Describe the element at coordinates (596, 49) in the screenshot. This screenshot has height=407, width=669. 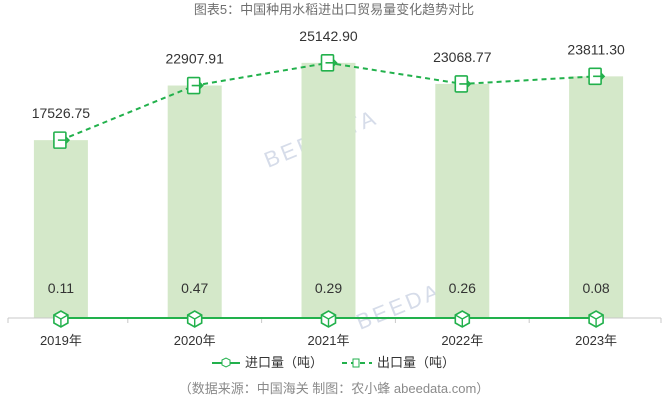
I see `export-value-label-4: 23811.30` at that location.